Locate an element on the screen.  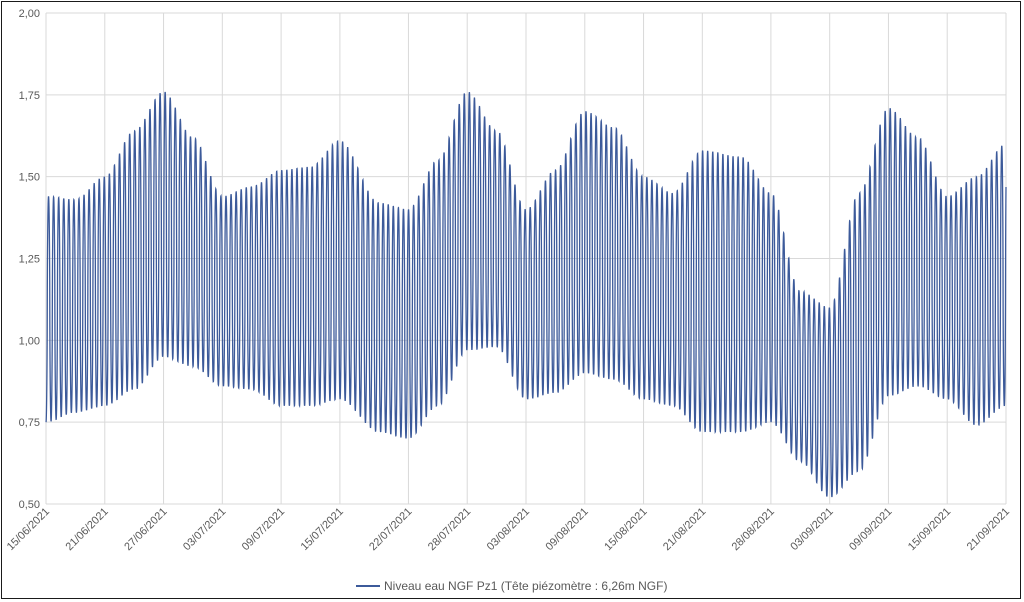
x-tick-label: 22/07/2021 is located at coordinates (390, 529).